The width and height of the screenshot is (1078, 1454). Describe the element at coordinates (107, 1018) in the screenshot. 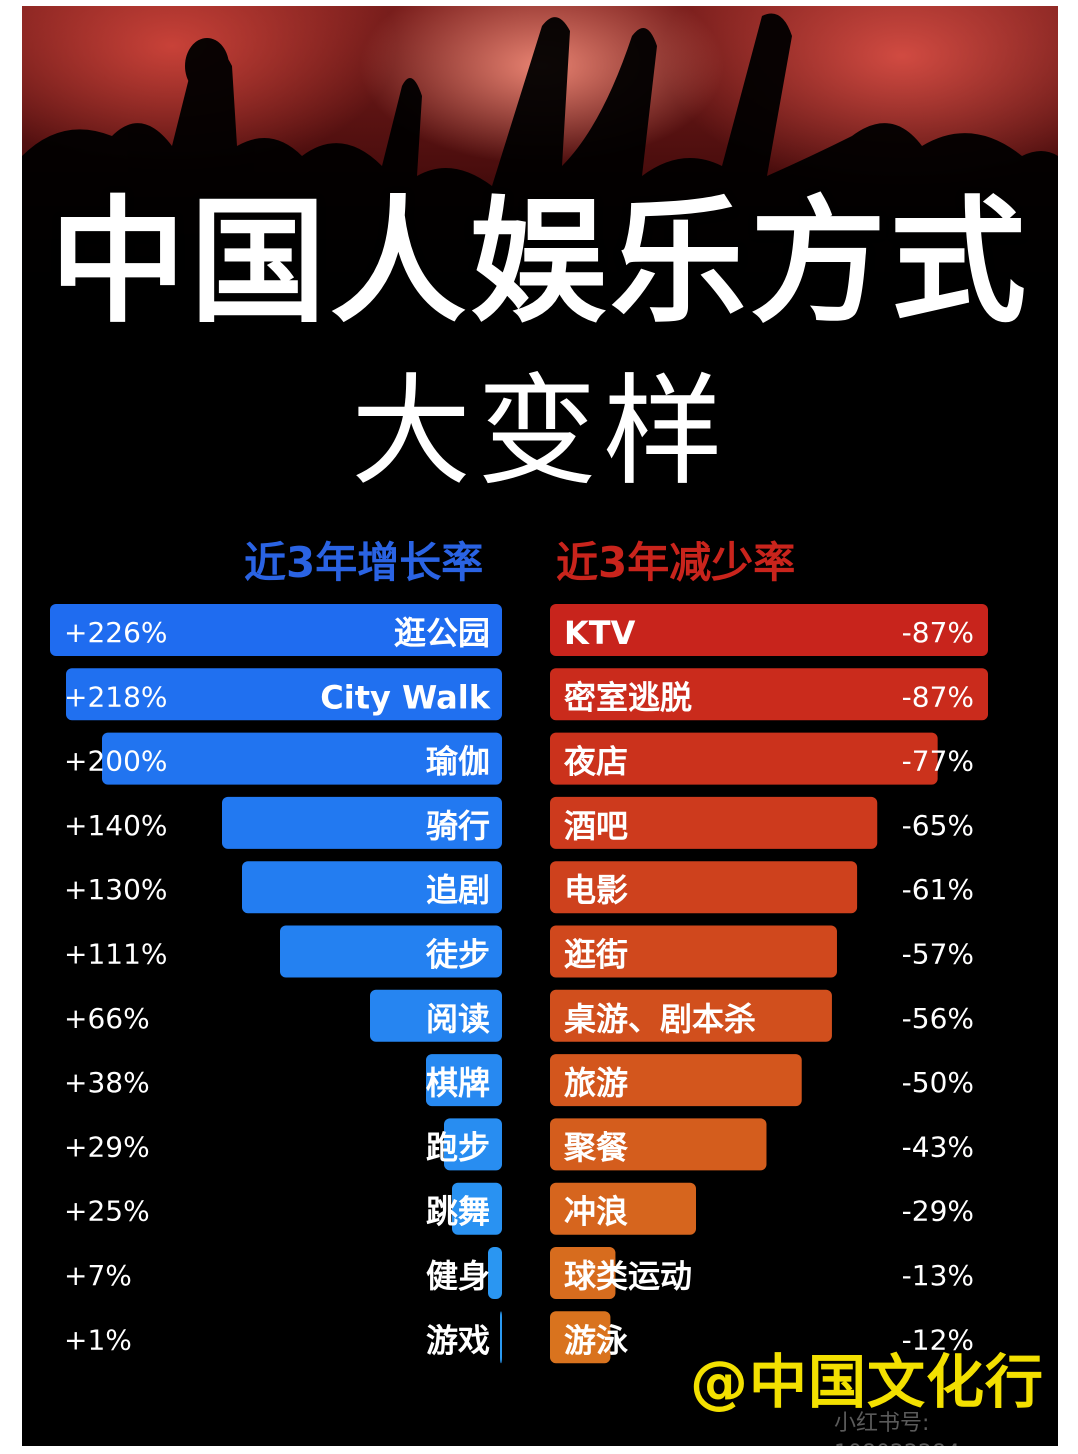

I see `growth-value-label: +66%` at that location.